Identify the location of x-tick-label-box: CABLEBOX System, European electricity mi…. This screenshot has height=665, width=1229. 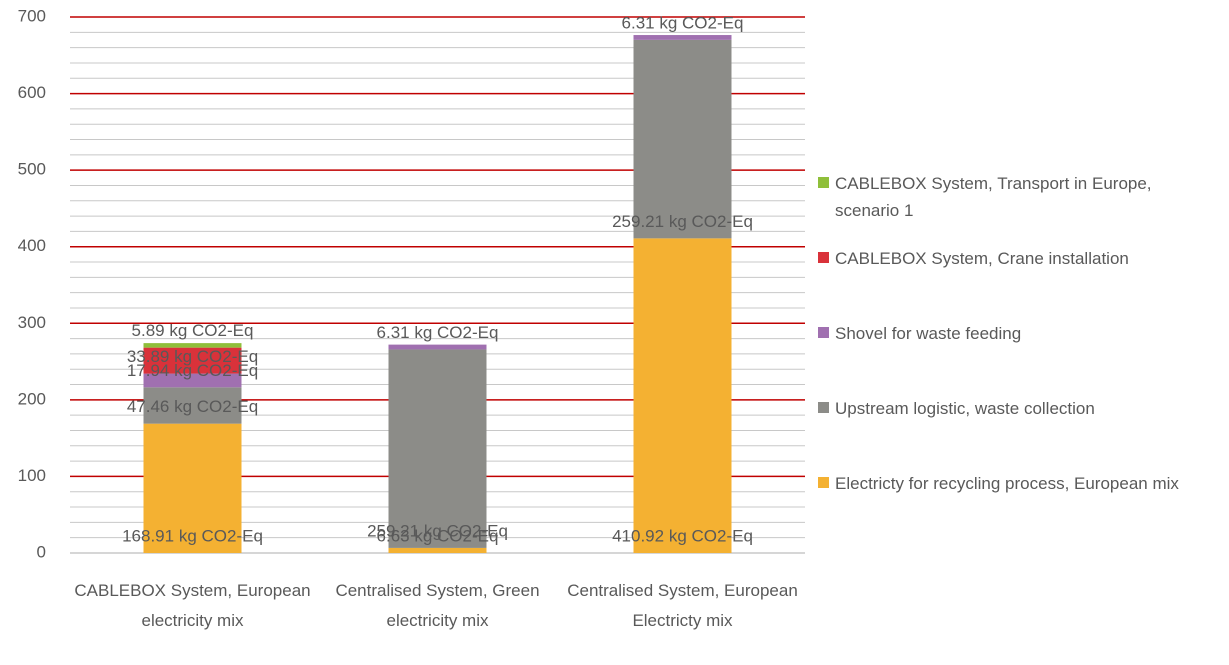
(192, 605).